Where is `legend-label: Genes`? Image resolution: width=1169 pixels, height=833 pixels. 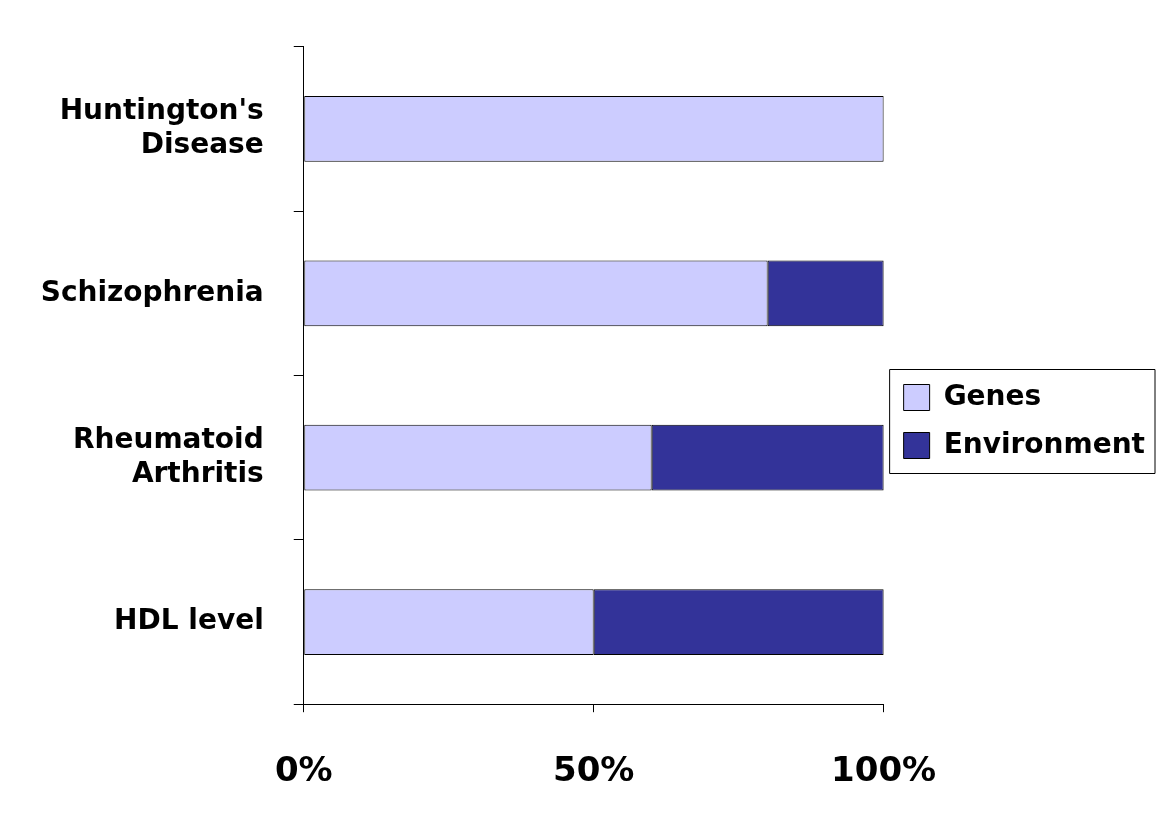
legend-label: Genes is located at coordinates (992, 395).